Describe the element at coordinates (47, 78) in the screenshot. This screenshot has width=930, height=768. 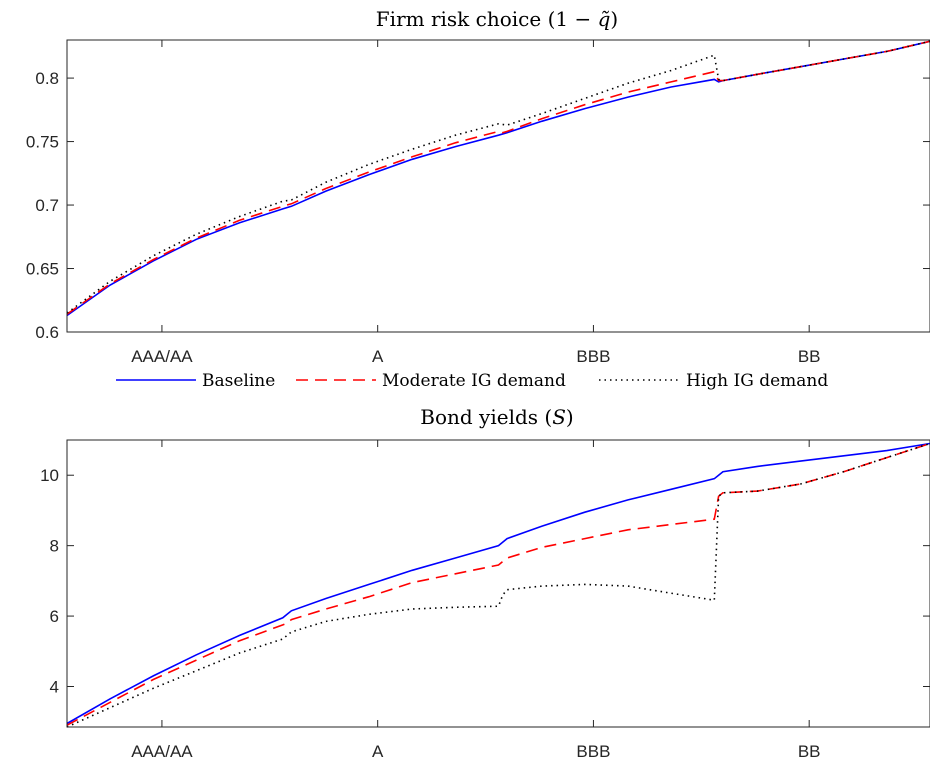
I see `y-tick-label: 0.8` at that location.